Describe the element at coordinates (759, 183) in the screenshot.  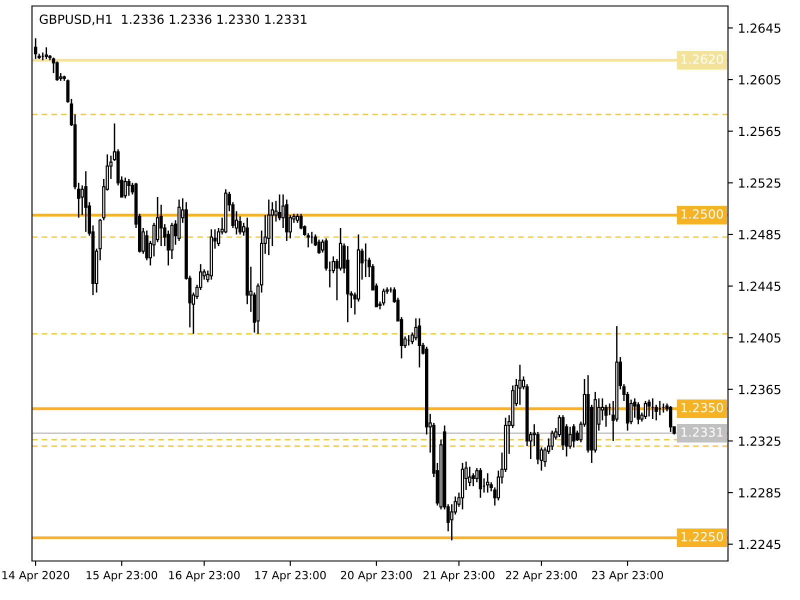
I see `y-tick-label: 1.2525` at that location.